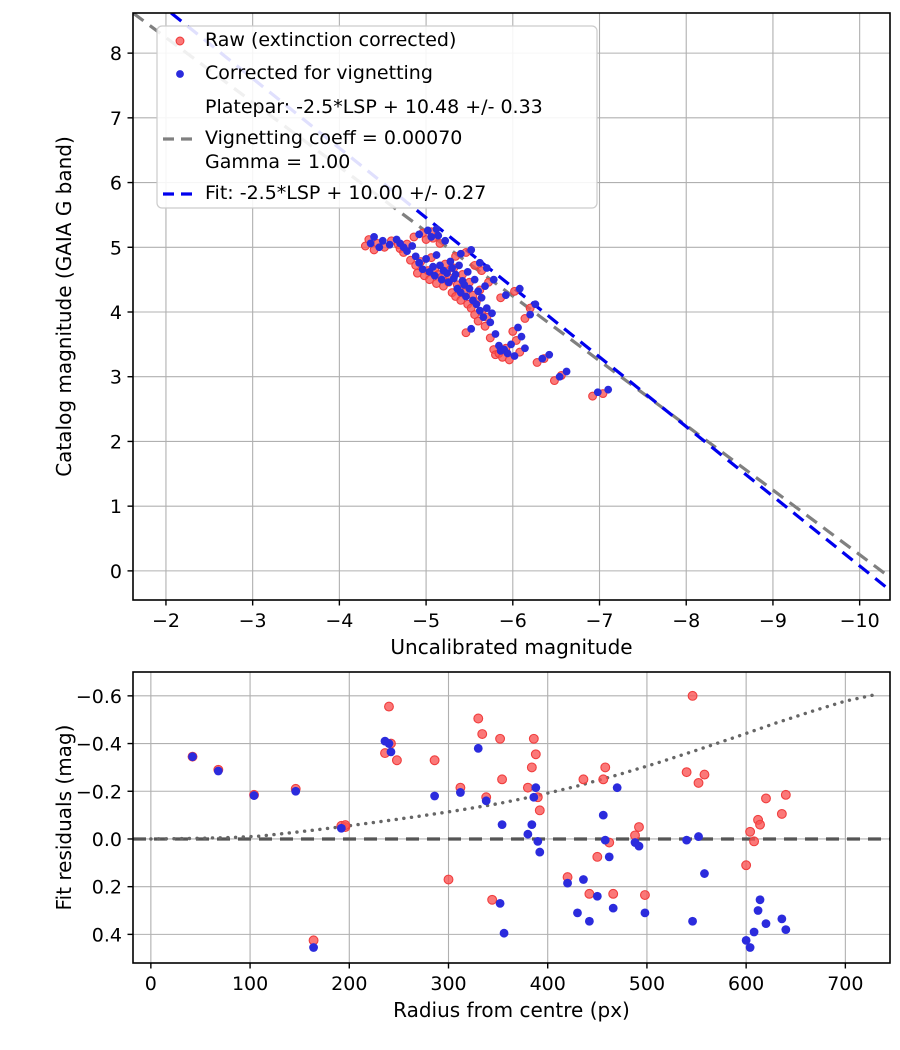 Image resolution: width=900 pixels, height=1050 pixels. What do you see at coordinates (448, 984) in the screenshot?
I see `x-tick-label: 300` at bounding box center [448, 984].